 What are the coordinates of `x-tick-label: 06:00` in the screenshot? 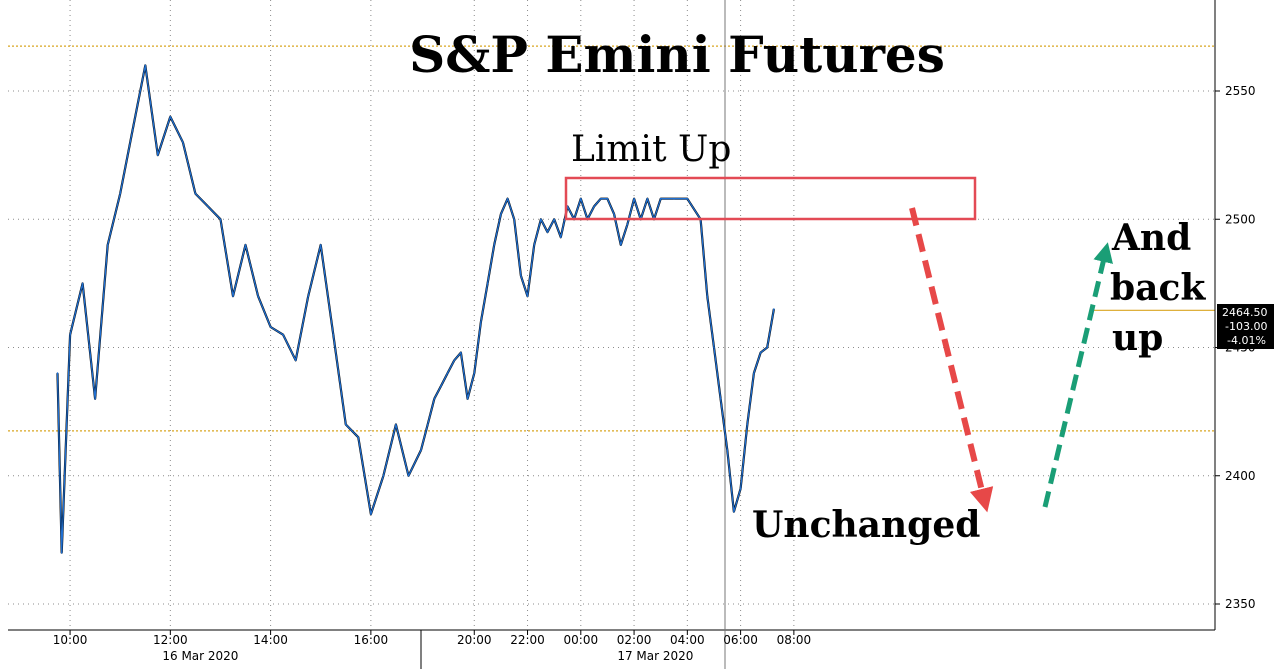 It's located at (740, 640).